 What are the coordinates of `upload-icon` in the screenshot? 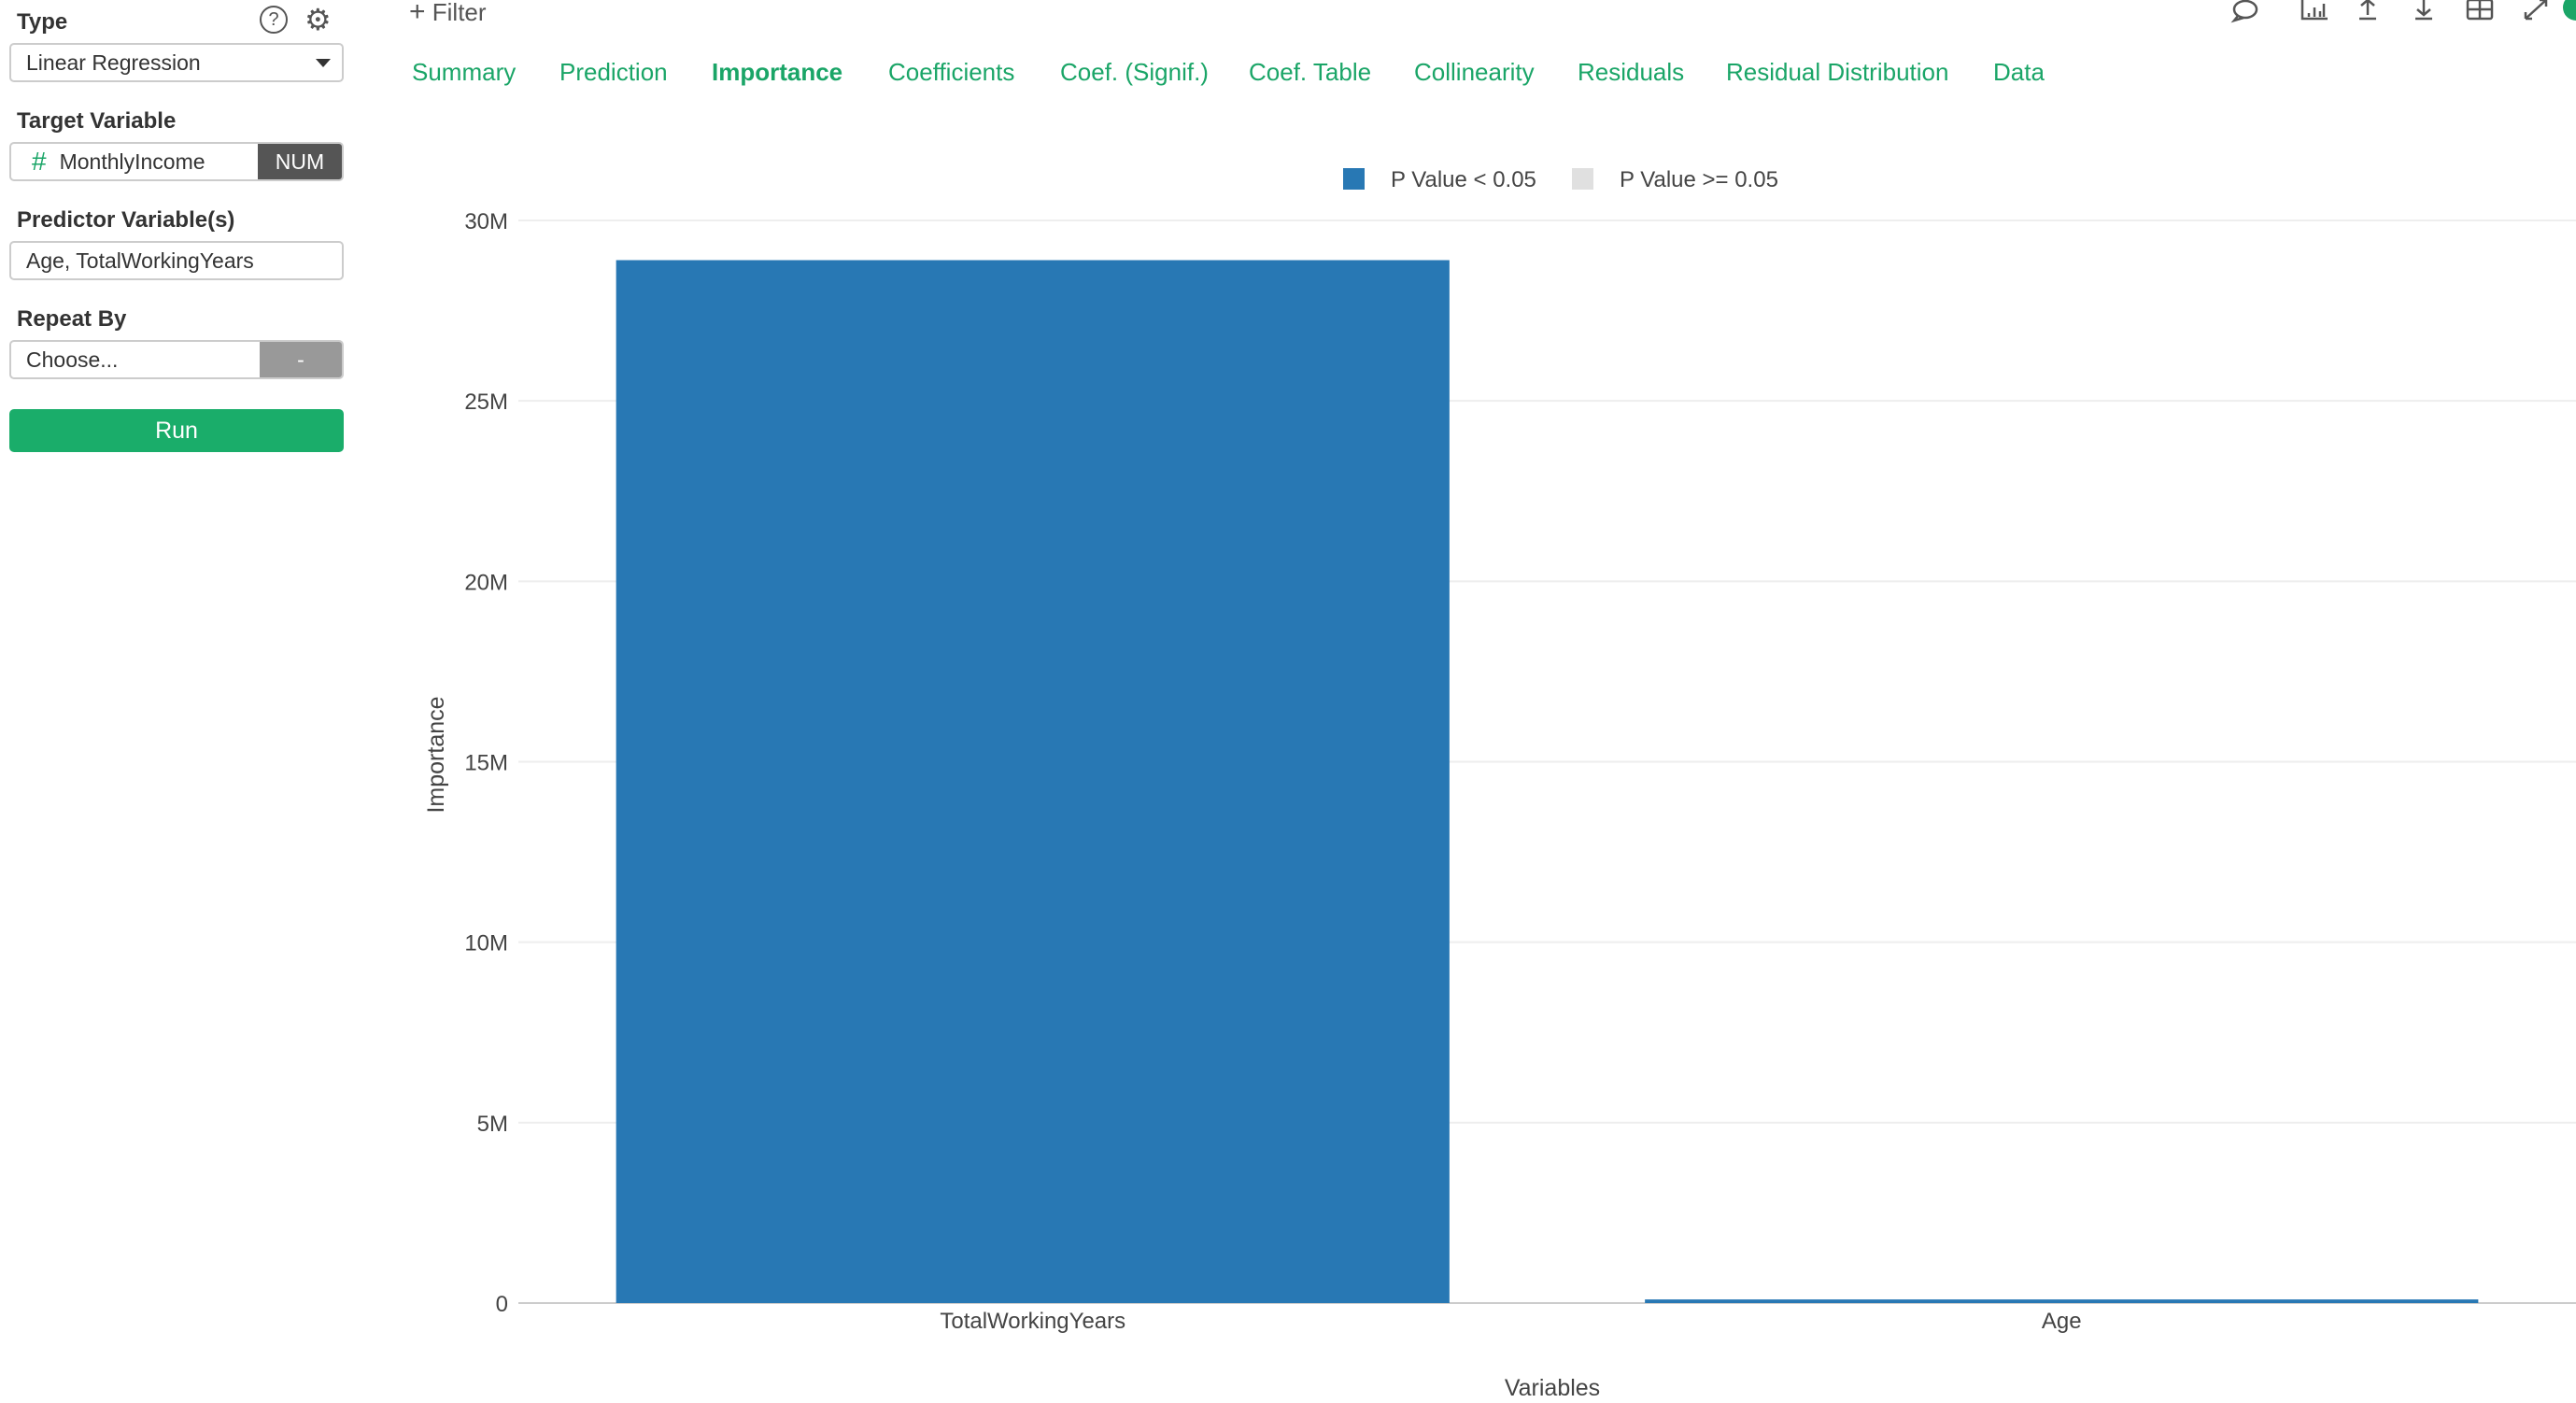 It's located at (2367, 10).